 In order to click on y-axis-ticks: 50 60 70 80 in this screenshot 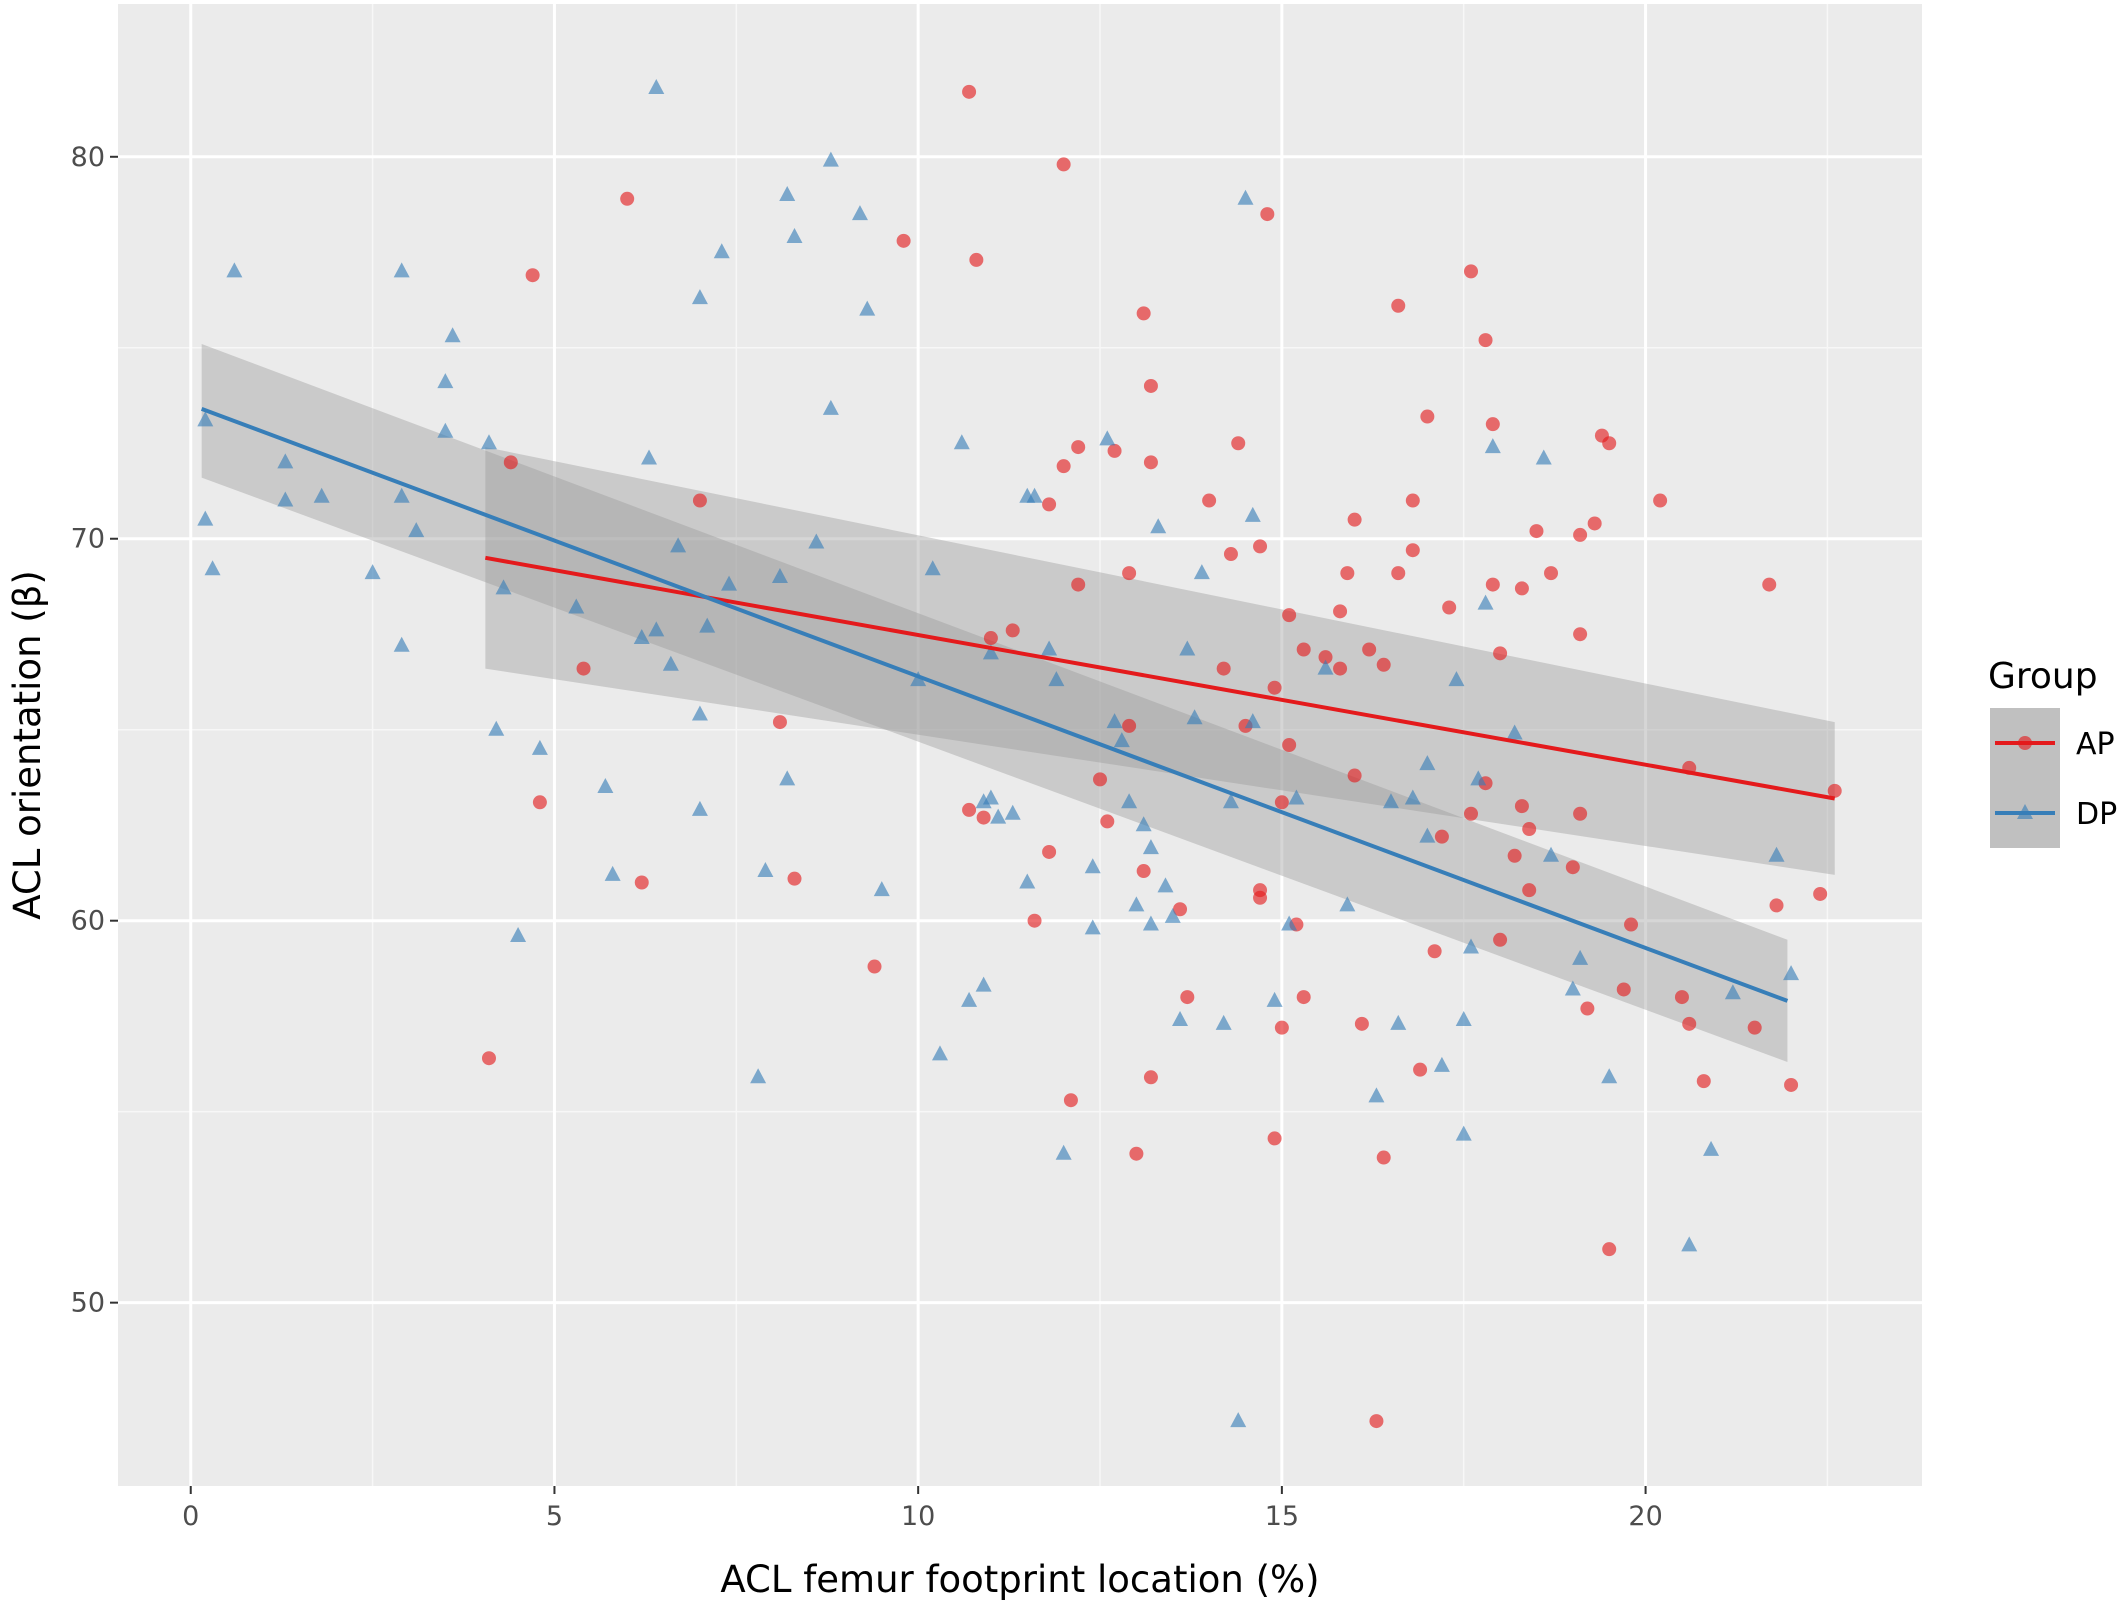, I will do `click(94, 730)`.